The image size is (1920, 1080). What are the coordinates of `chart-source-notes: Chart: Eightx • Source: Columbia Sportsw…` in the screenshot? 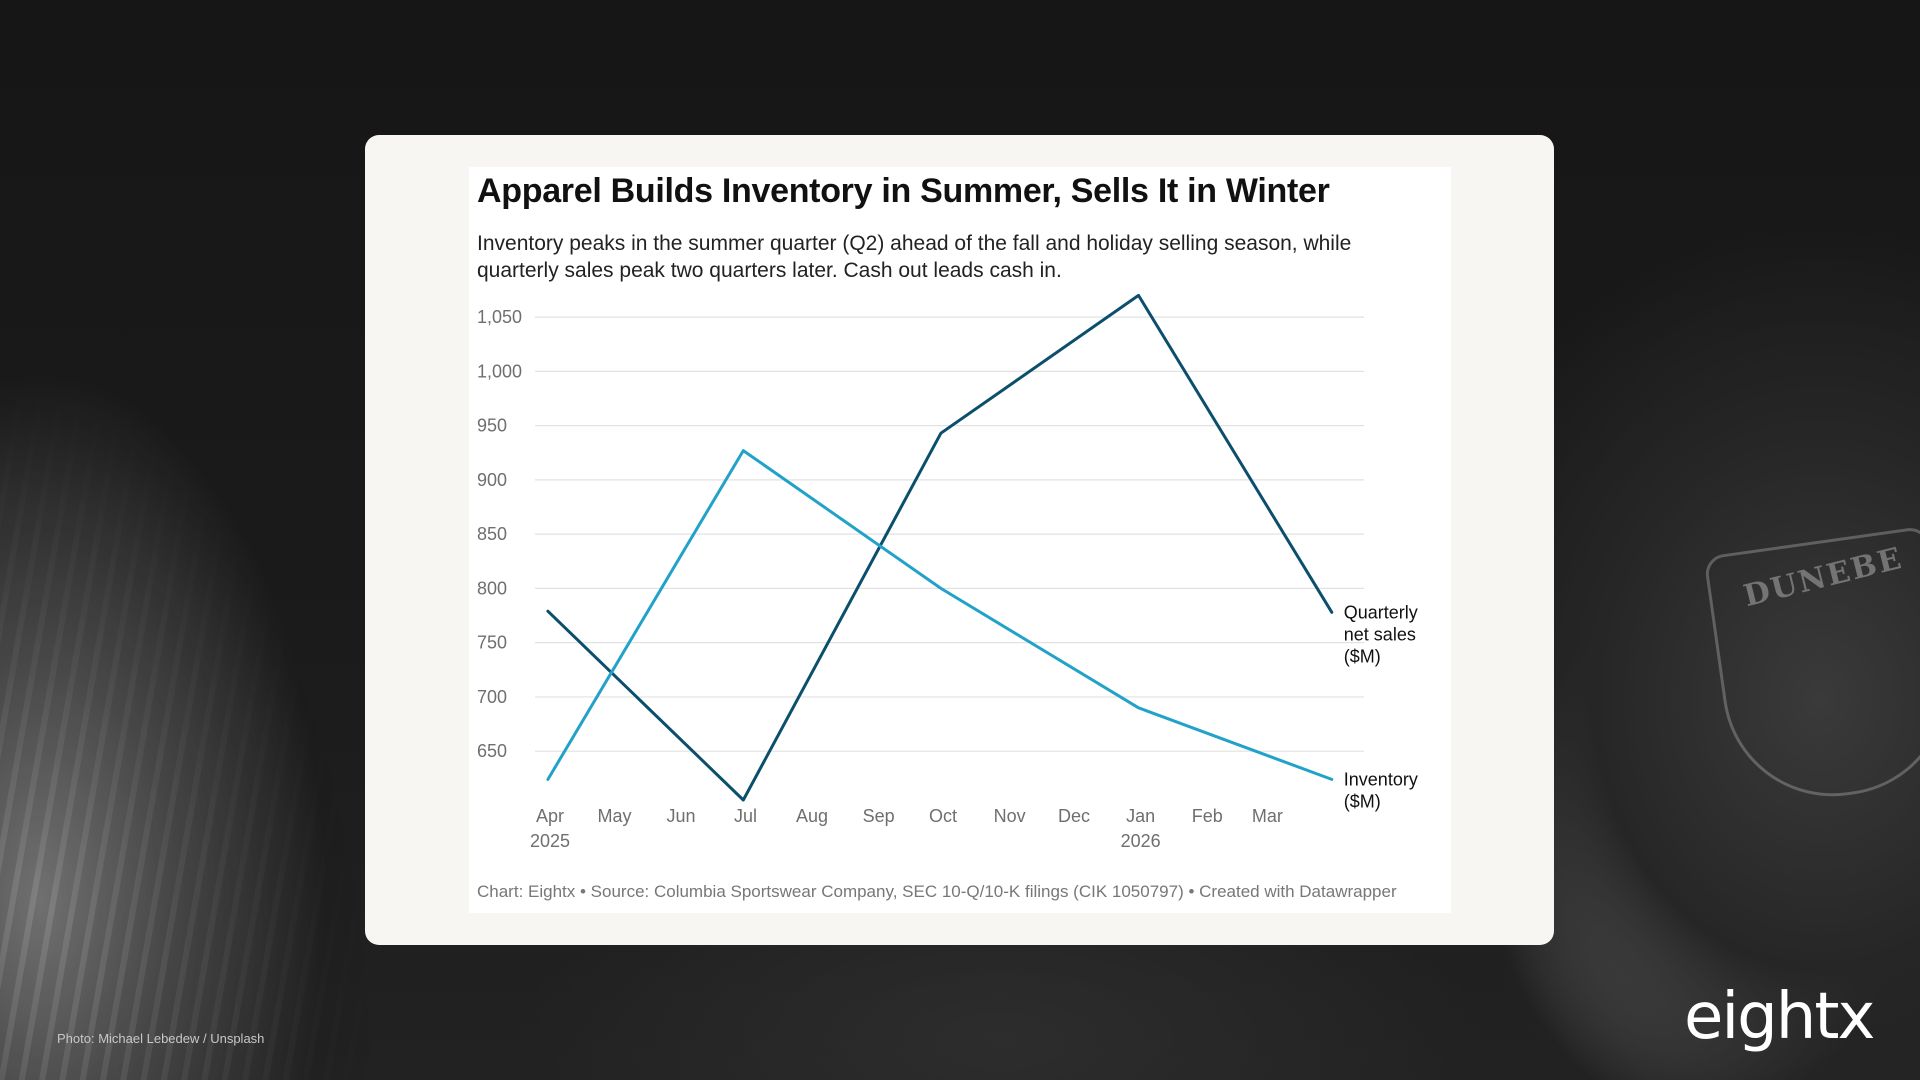 It's located at (937, 891).